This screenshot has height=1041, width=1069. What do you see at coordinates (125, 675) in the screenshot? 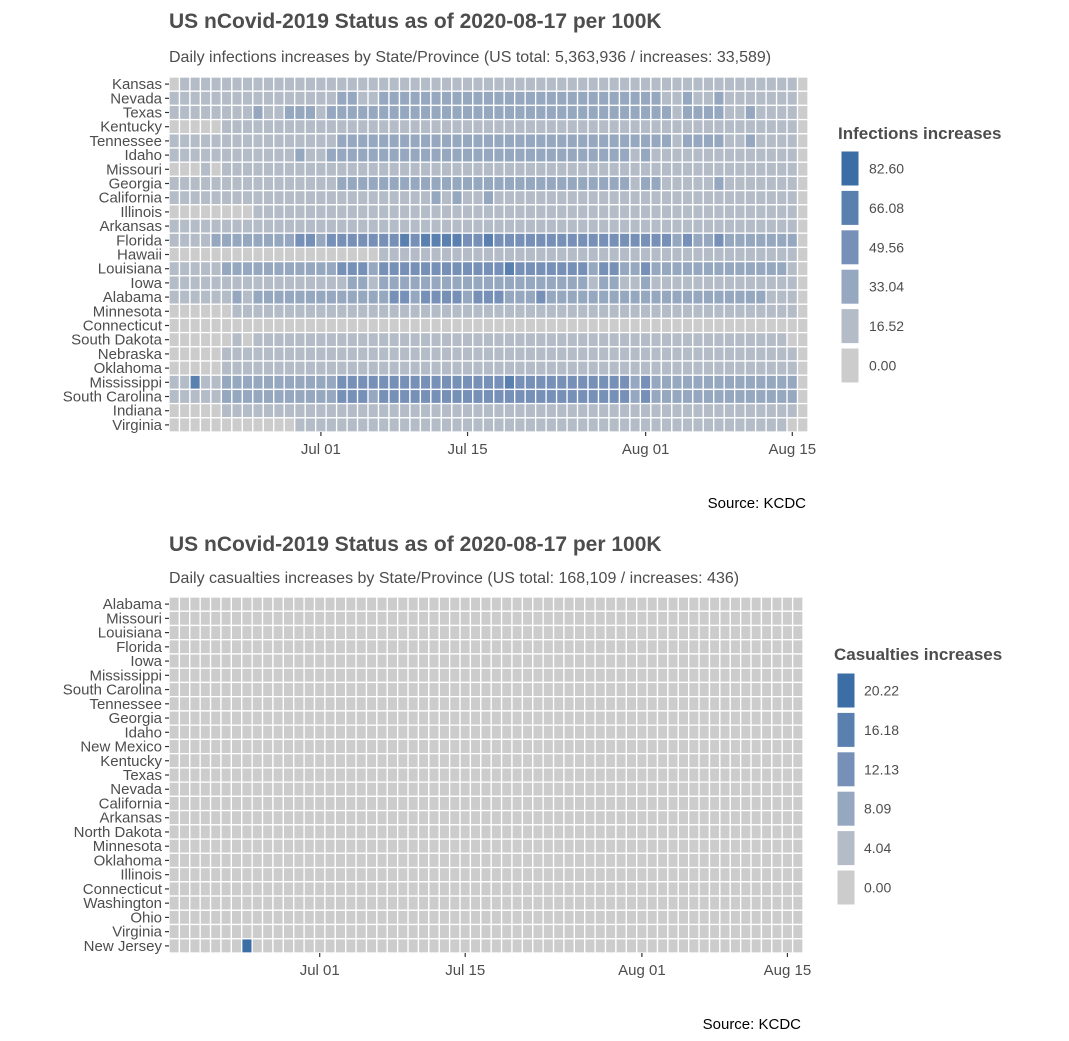
I see `y-tick-label: Mississippi` at bounding box center [125, 675].